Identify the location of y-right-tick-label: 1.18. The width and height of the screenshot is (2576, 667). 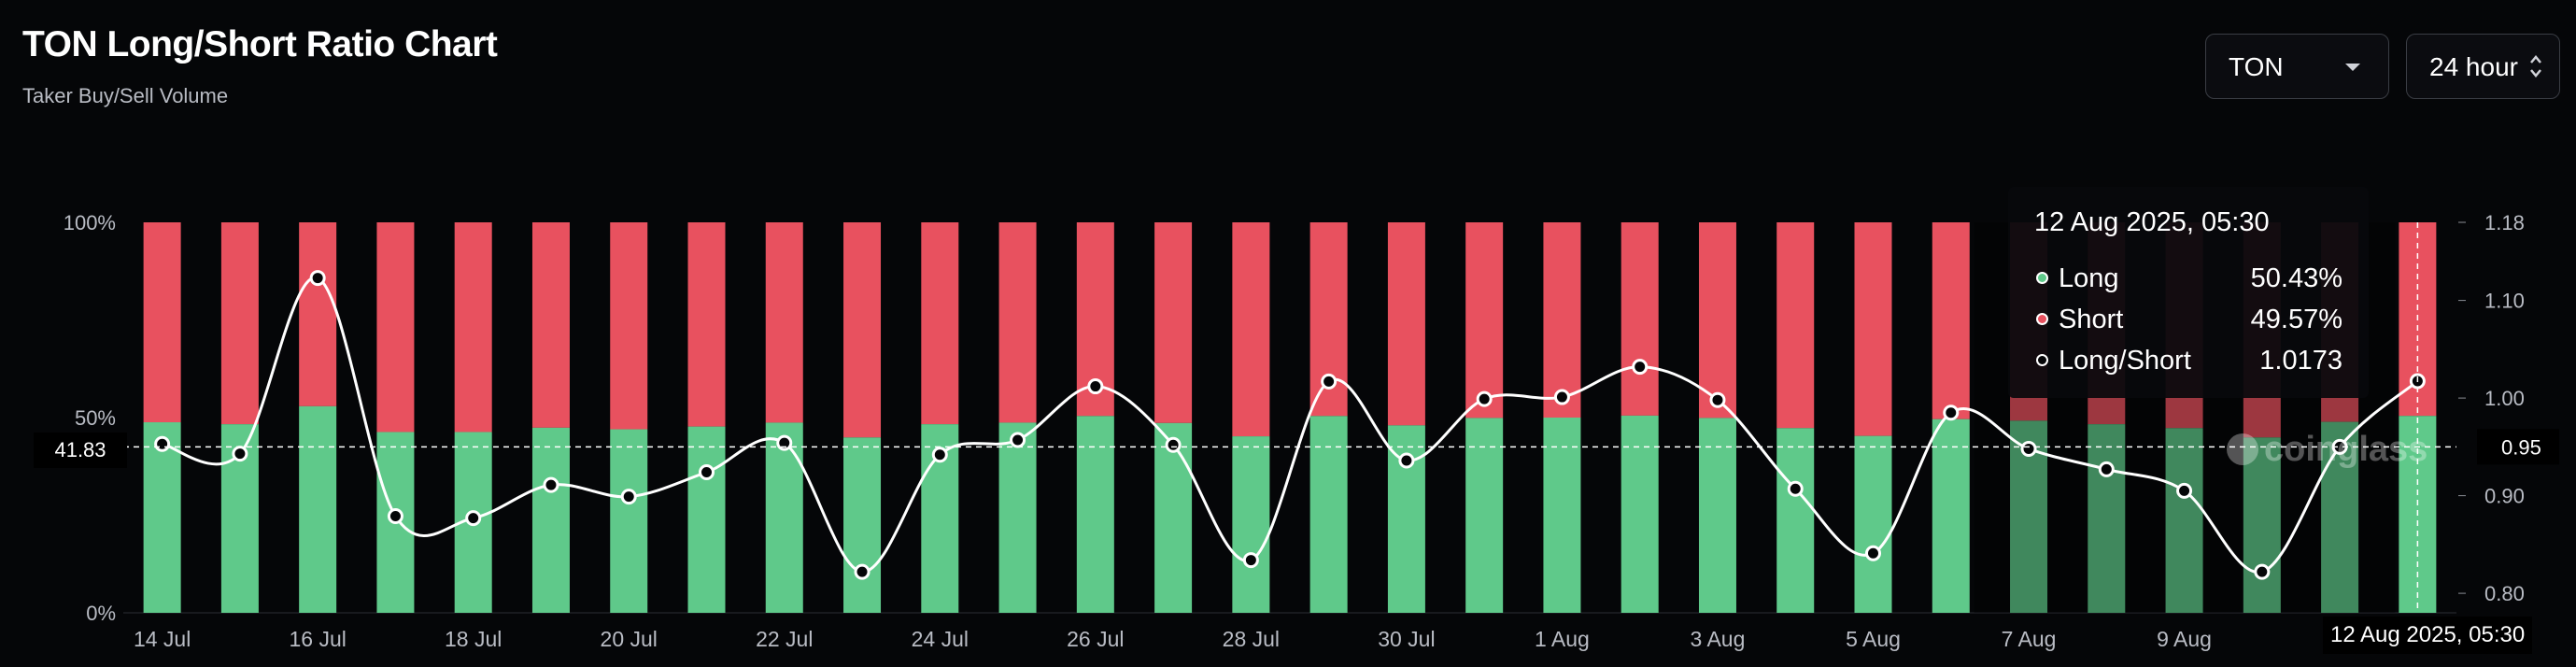
(2504, 222).